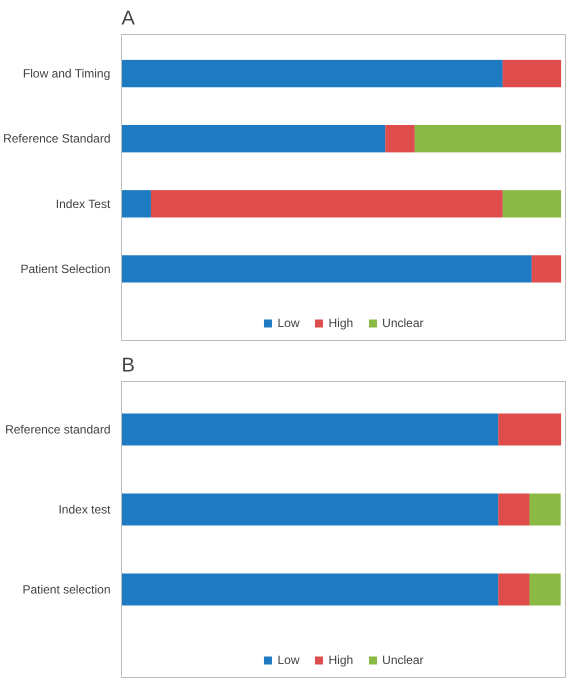 This screenshot has height=682, width=570. Describe the element at coordinates (57, 139) in the screenshot. I see `y-tick-label: Reference Standard` at that location.